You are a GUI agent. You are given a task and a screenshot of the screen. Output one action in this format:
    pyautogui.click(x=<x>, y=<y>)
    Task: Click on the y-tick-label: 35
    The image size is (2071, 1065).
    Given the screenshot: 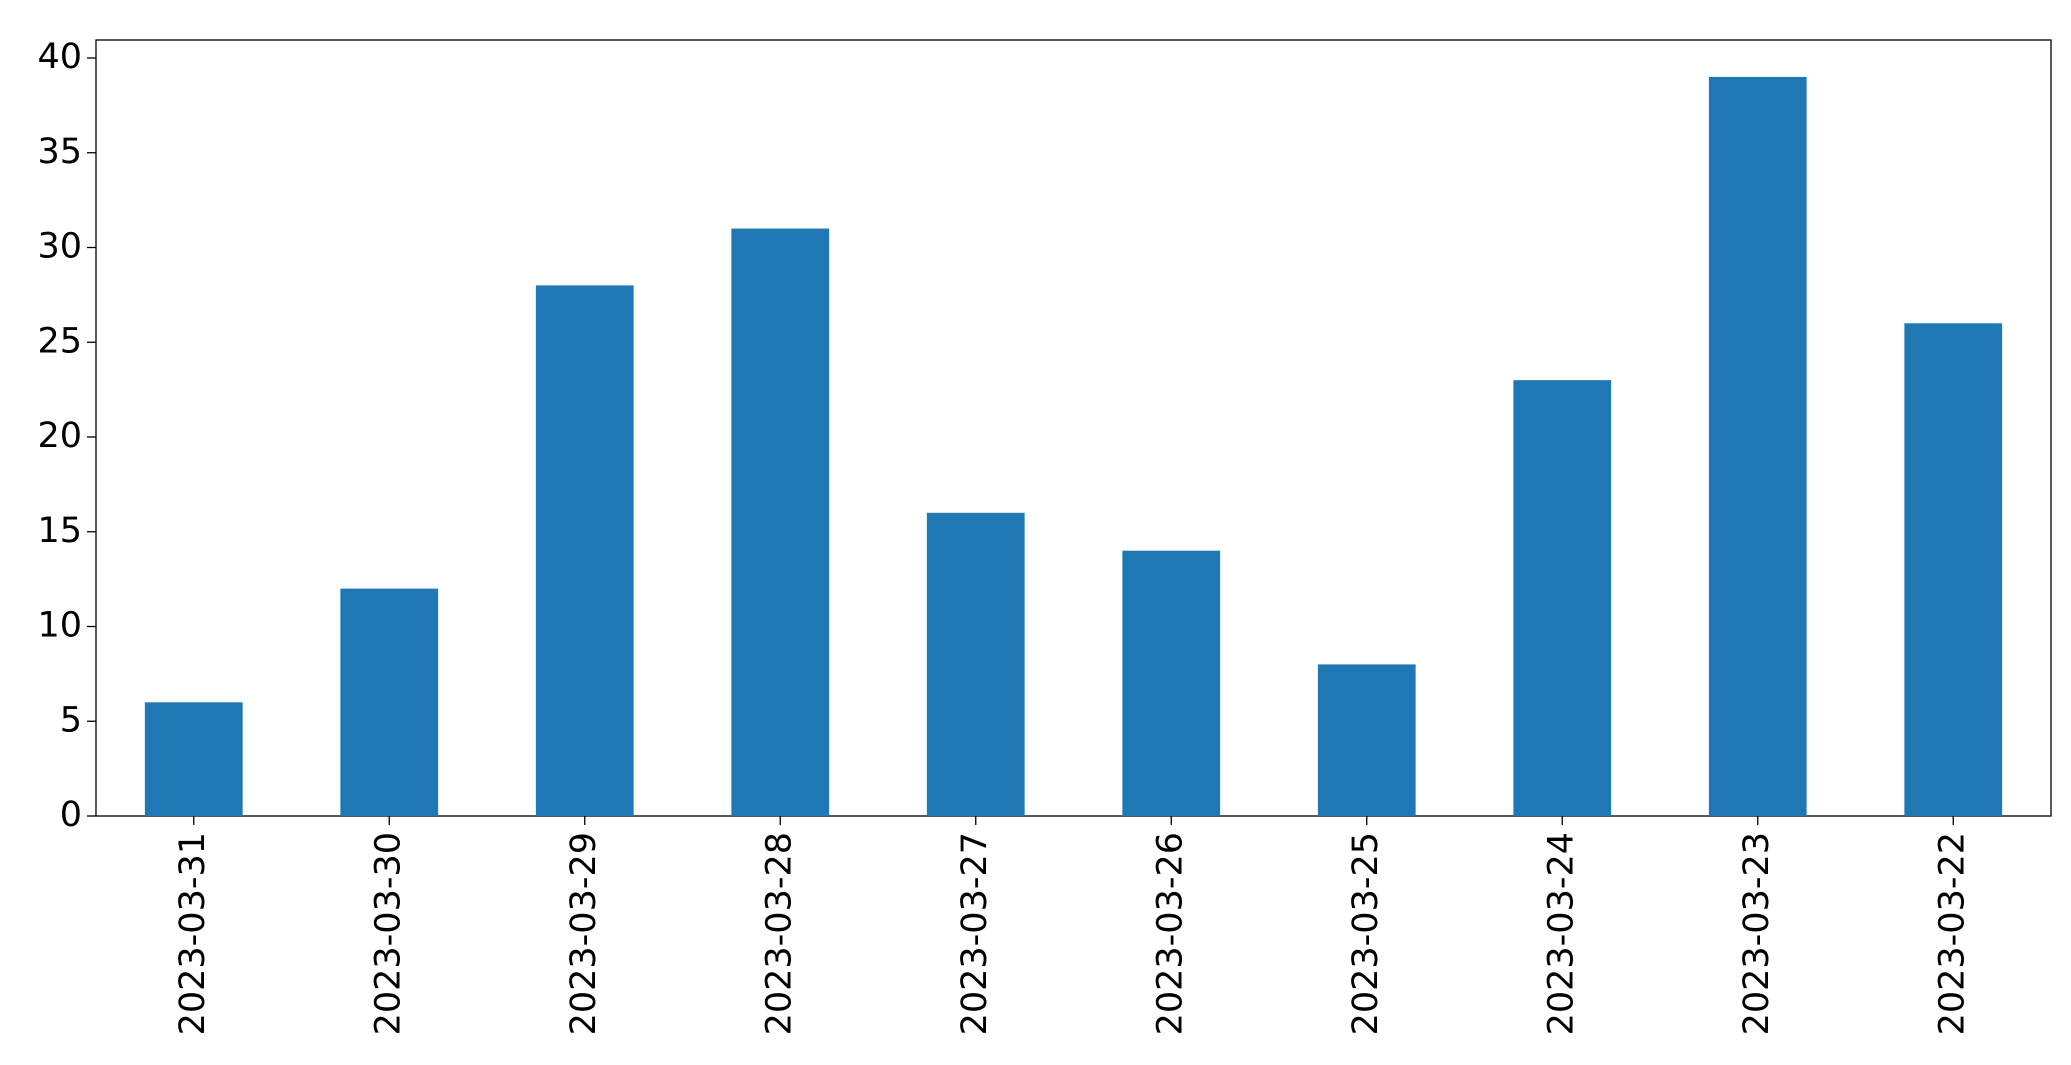 What is the action you would take?
    pyautogui.click(x=59, y=152)
    